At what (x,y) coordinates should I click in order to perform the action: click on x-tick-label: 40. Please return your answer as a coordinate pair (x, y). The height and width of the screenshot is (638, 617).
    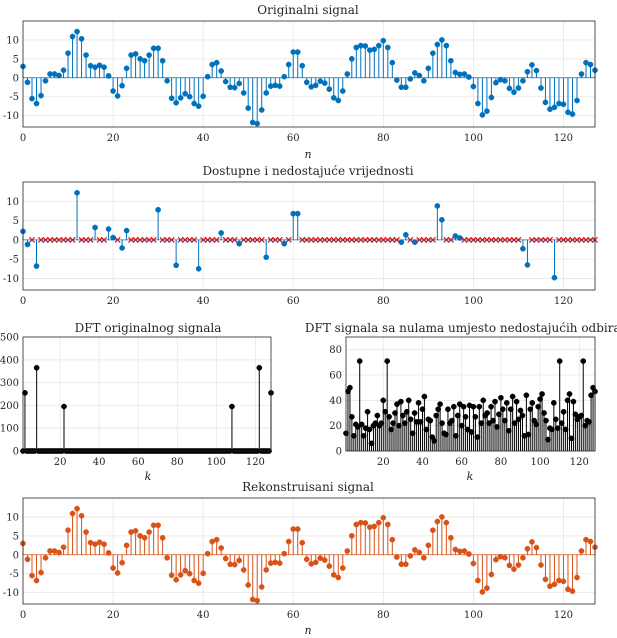
    Looking at the image, I should click on (422, 462).